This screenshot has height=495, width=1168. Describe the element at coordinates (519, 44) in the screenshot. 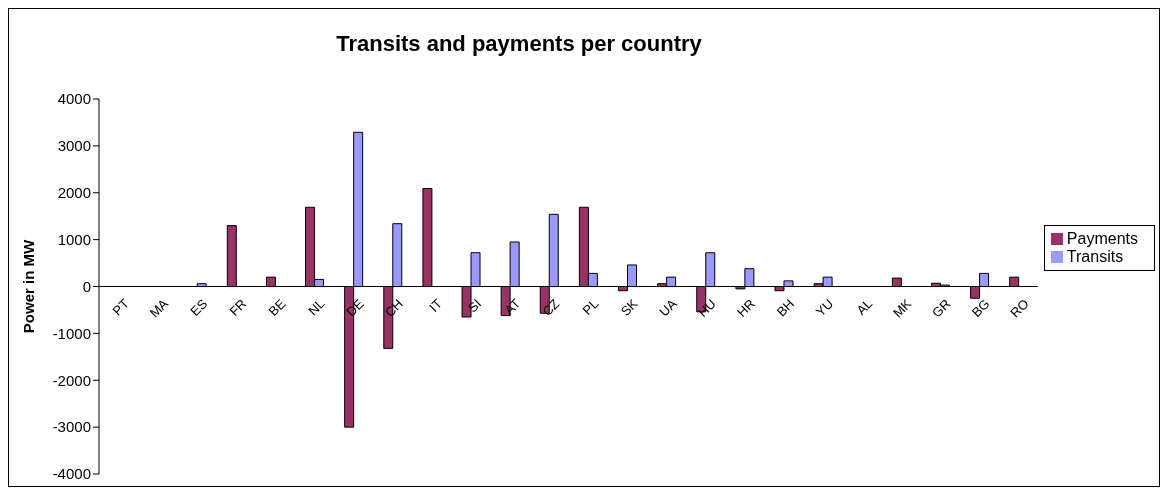

I see `chart-title: Transits and payments per country` at that location.